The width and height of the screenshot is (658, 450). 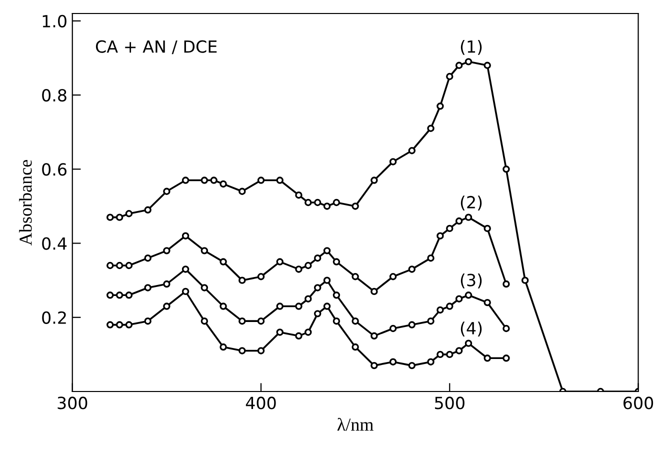 I want to click on series-label: (3), so click(x=471, y=280).